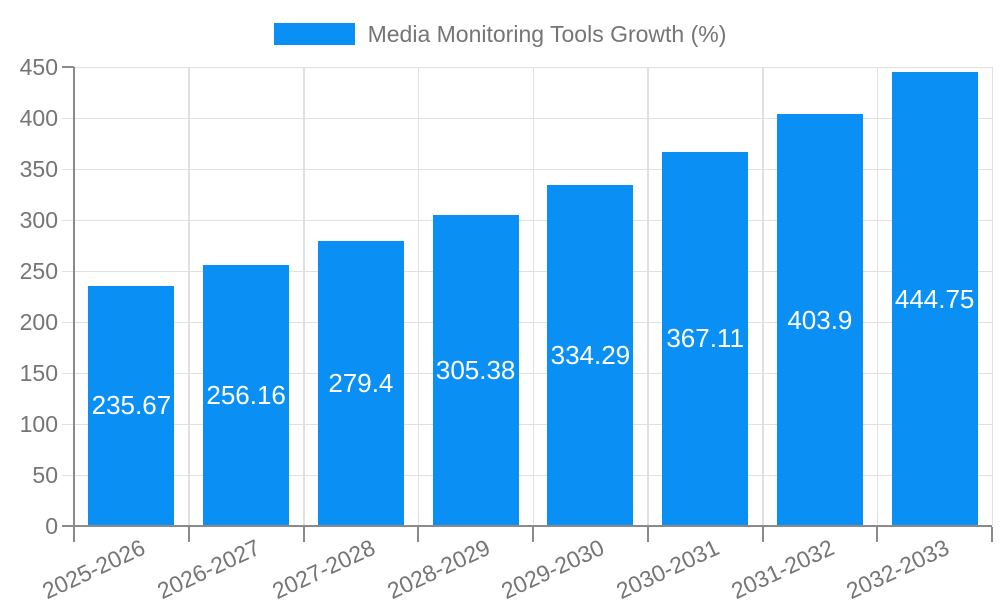  What do you see at coordinates (209, 567) in the screenshot?
I see `x-tick-label: 2026-2027` at bounding box center [209, 567].